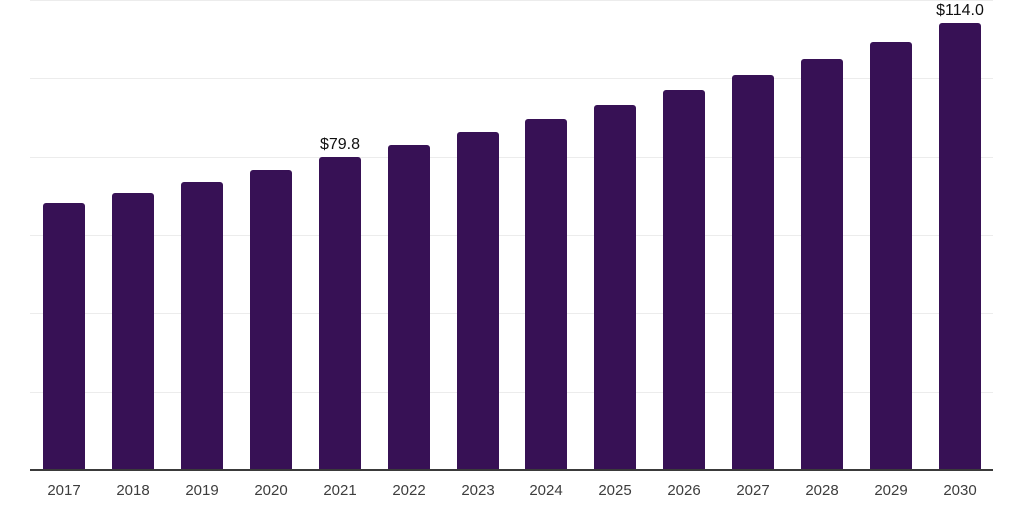  Describe the element at coordinates (340, 144) in the screenshot. I see `value-label-2021: $79.8` at that location.